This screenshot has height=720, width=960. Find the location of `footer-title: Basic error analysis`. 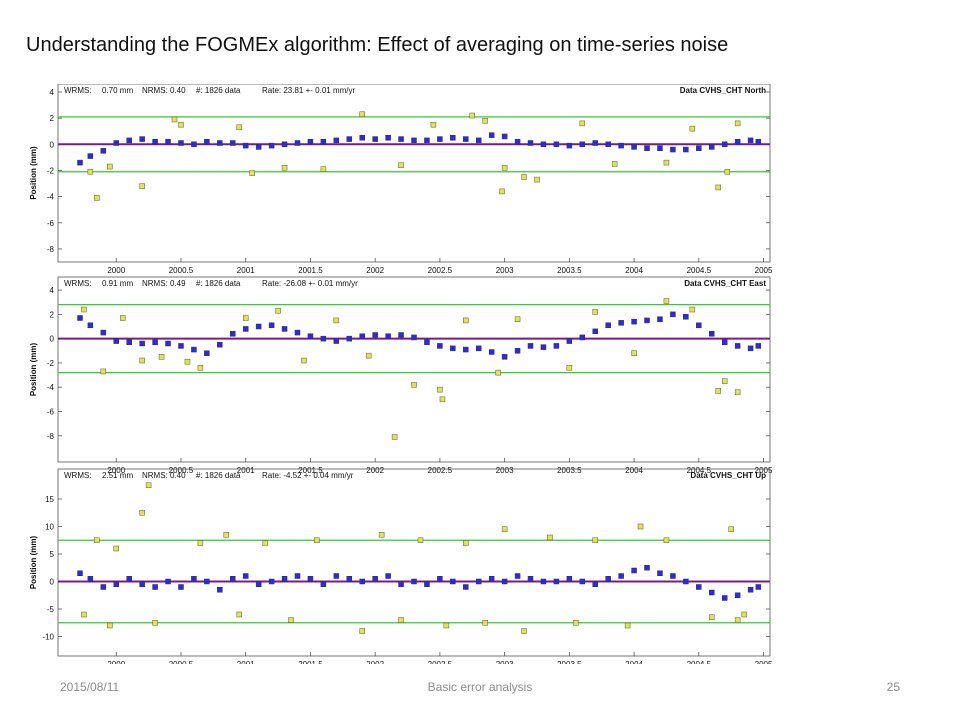

footer-title: Basic error analysis is located at coordinates (480, 687).